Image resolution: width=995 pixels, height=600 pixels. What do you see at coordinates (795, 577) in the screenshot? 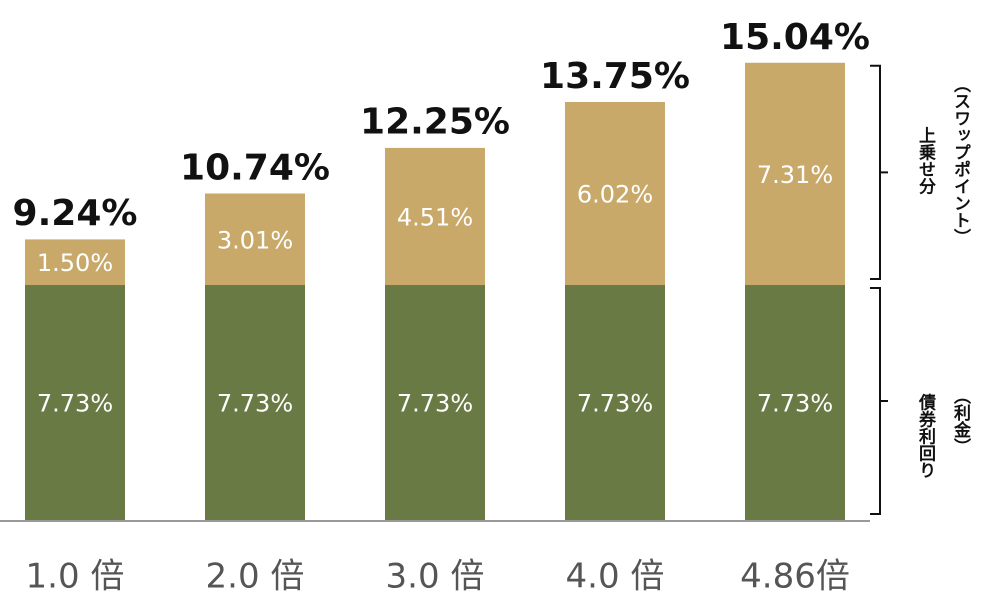
I see `x-tick-label: 4.86倍` at bounding box center [795, 577].